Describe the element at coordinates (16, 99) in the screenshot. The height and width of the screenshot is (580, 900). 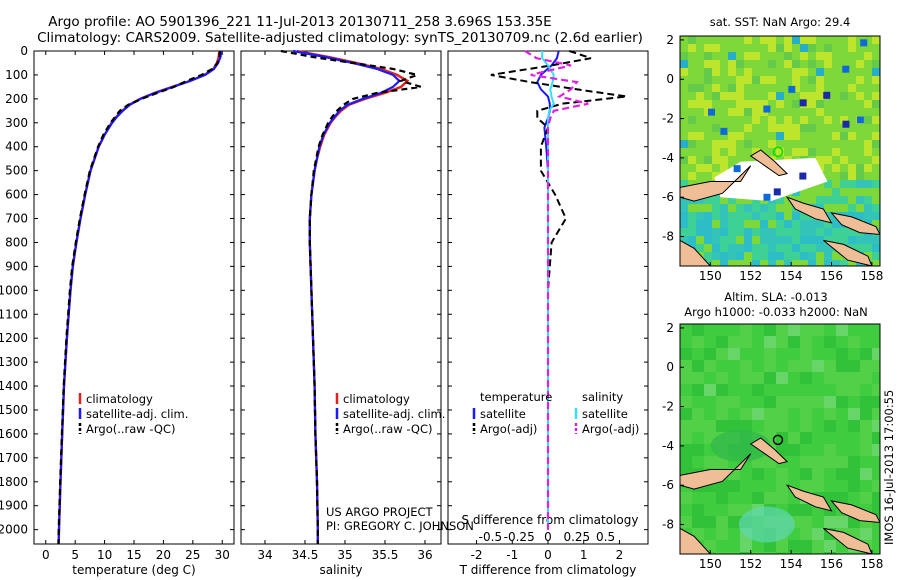
I see `y-tick-label: 200` at that location.